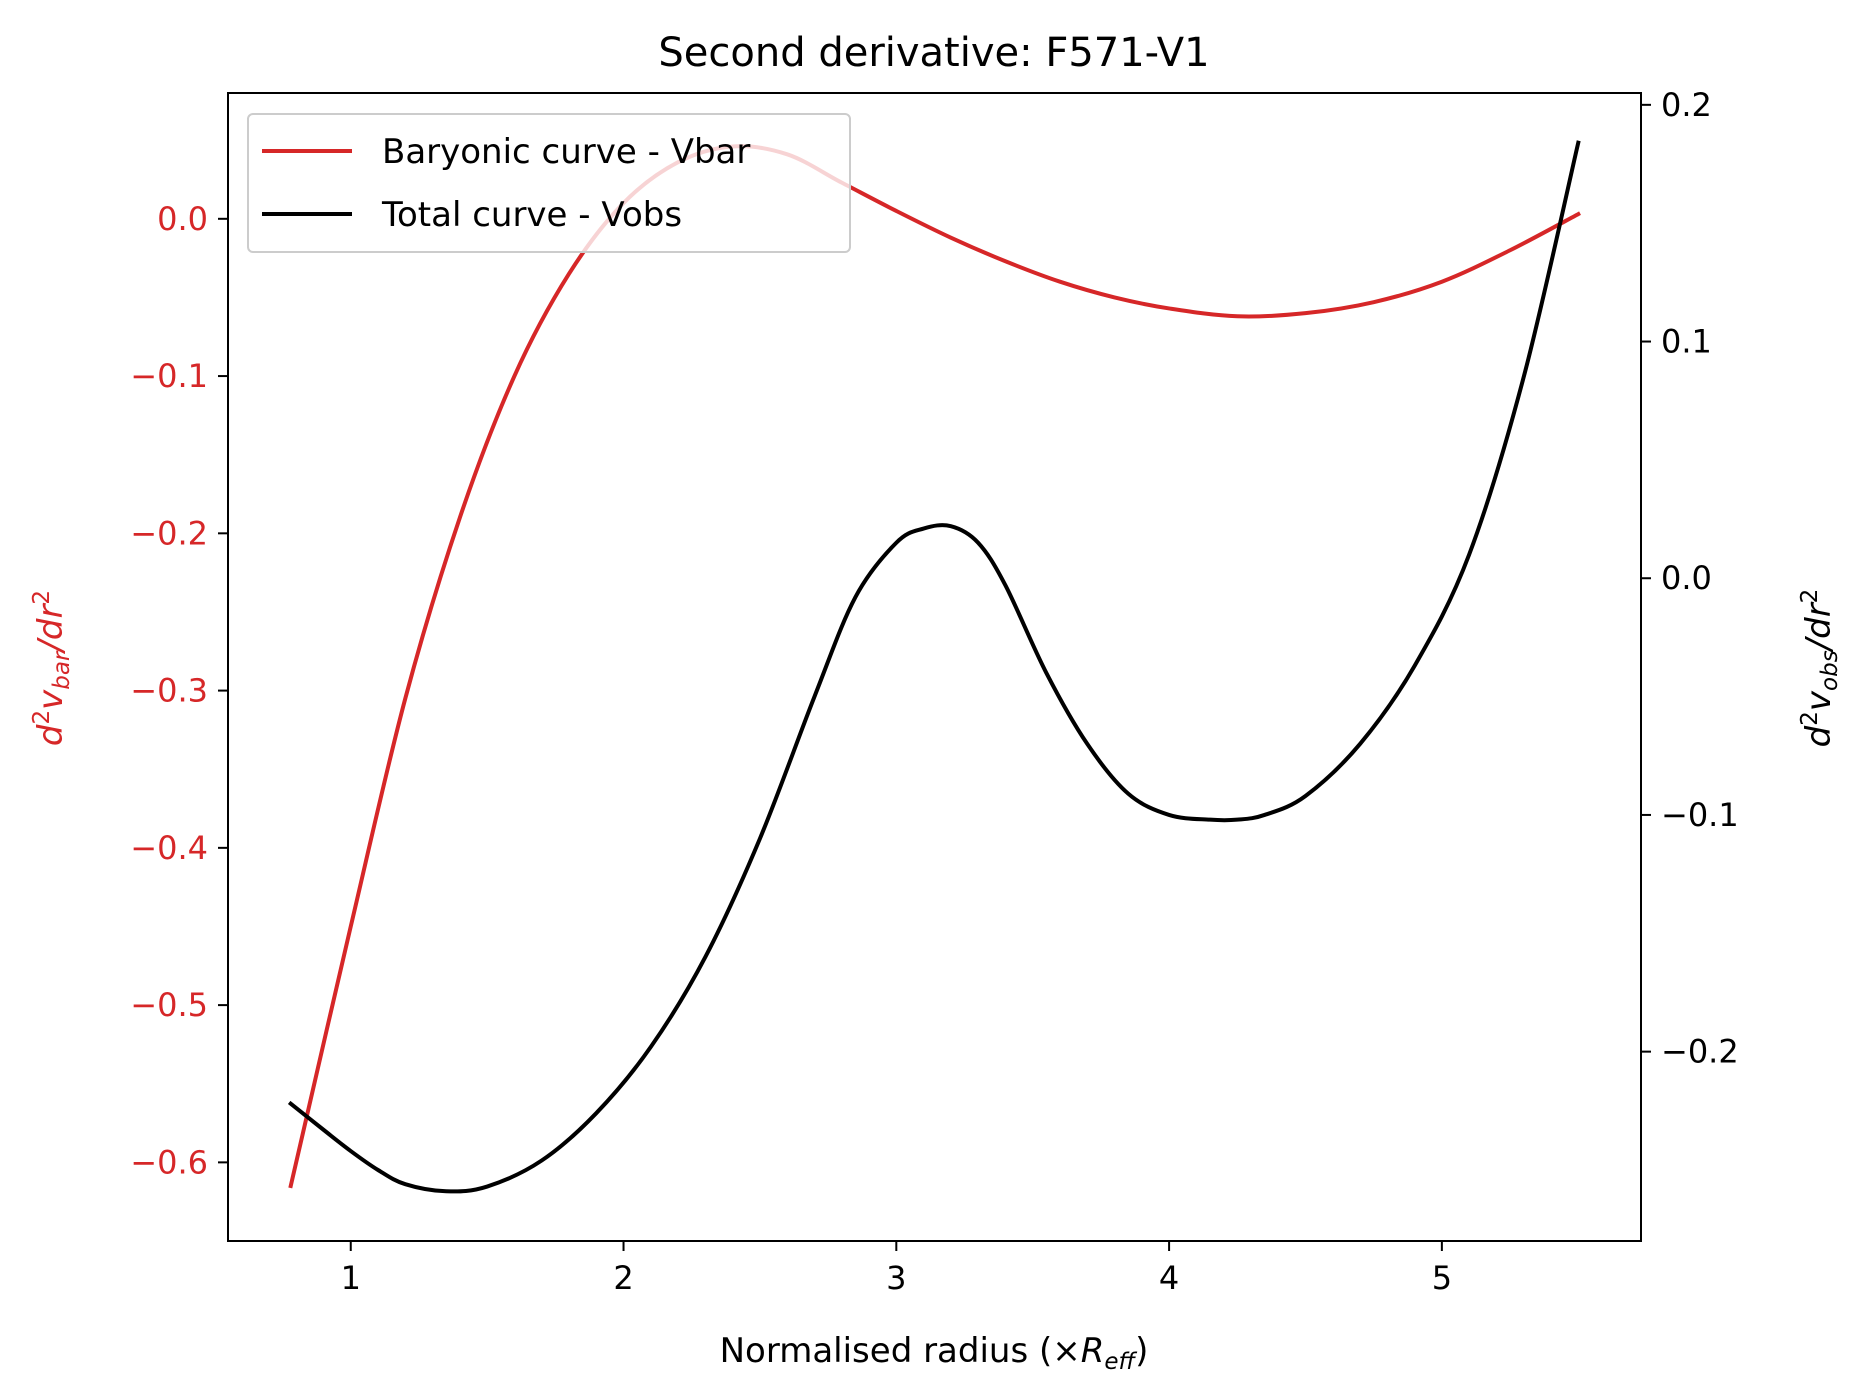  Describe the element at coordinates (1686, 342) in the screenshot. I see `right-y-tick-label: 0.1` at that location.